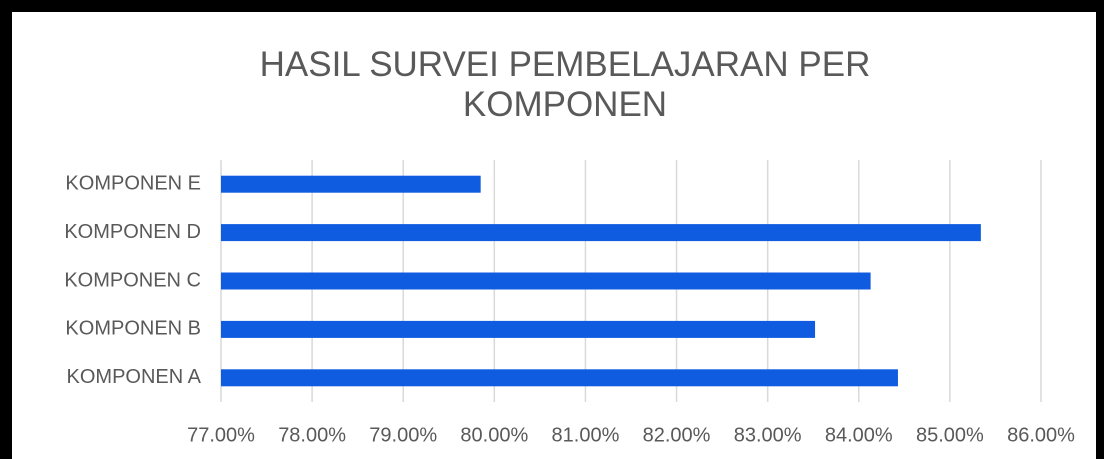 The width and height of the screenshot is (1104, 459). Describe the element at coordinates (1041, 435) in the screenshot. I see `x-tick-label: 86.00%` at that location.